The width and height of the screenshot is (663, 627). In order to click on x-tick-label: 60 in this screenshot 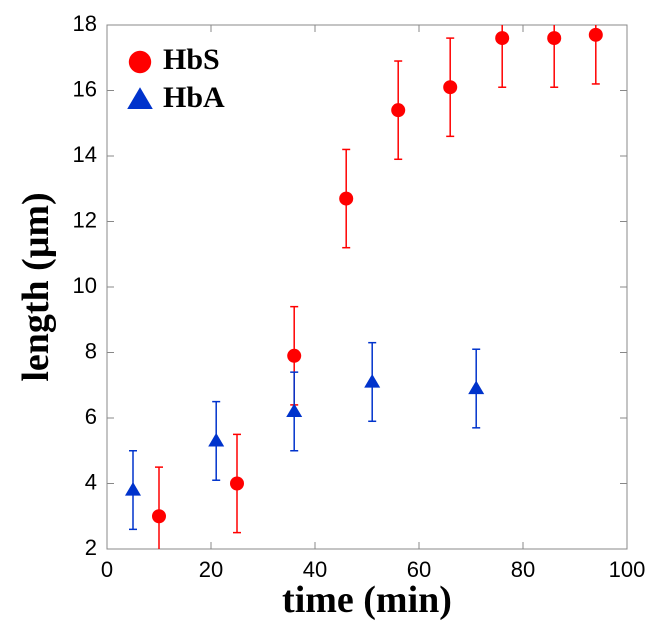, I will do `click(419, 569)`.